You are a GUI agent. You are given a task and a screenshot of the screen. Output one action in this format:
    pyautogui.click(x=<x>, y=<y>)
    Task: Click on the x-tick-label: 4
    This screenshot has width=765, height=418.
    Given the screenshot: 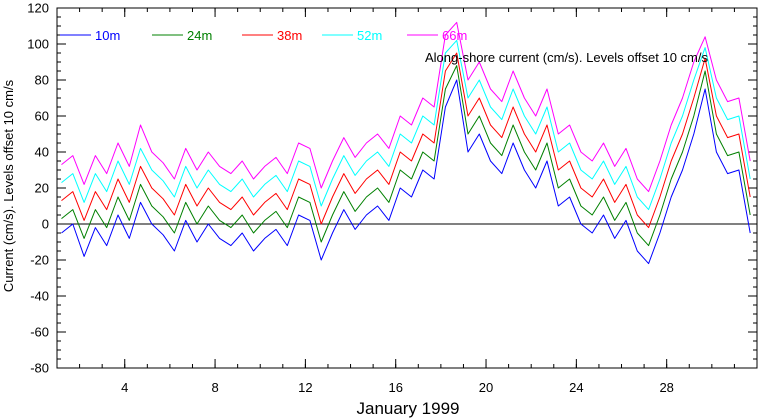 What is the action you would take?
    pyautogui.click(x=124, y=387)
    